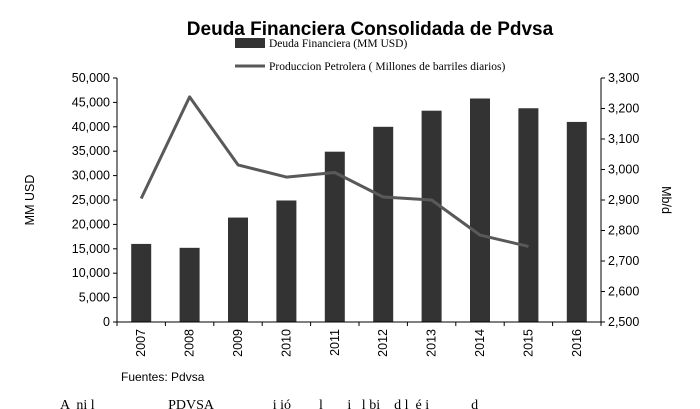 The image size is (700, 409). Describe the element at coordinates (91, 176) in the screenshot. I see `y-tick-label: 30,000` at that location.